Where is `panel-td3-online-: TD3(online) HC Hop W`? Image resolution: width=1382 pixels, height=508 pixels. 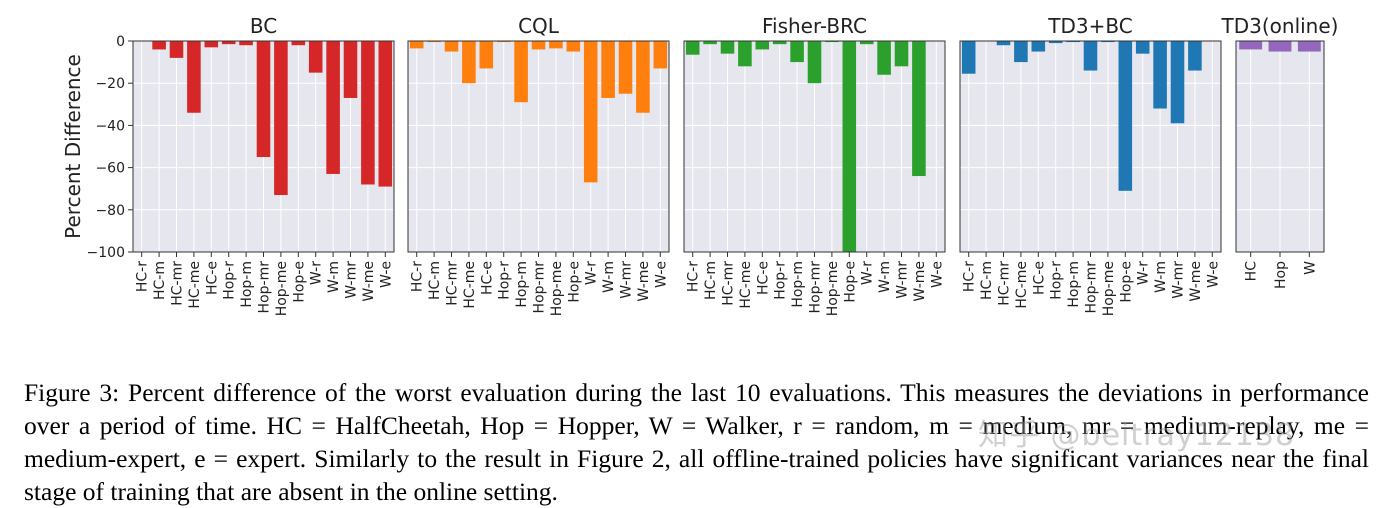 panel-td3-online-: TD3(online) HC Hop W is located at coordinates (1280, 151).